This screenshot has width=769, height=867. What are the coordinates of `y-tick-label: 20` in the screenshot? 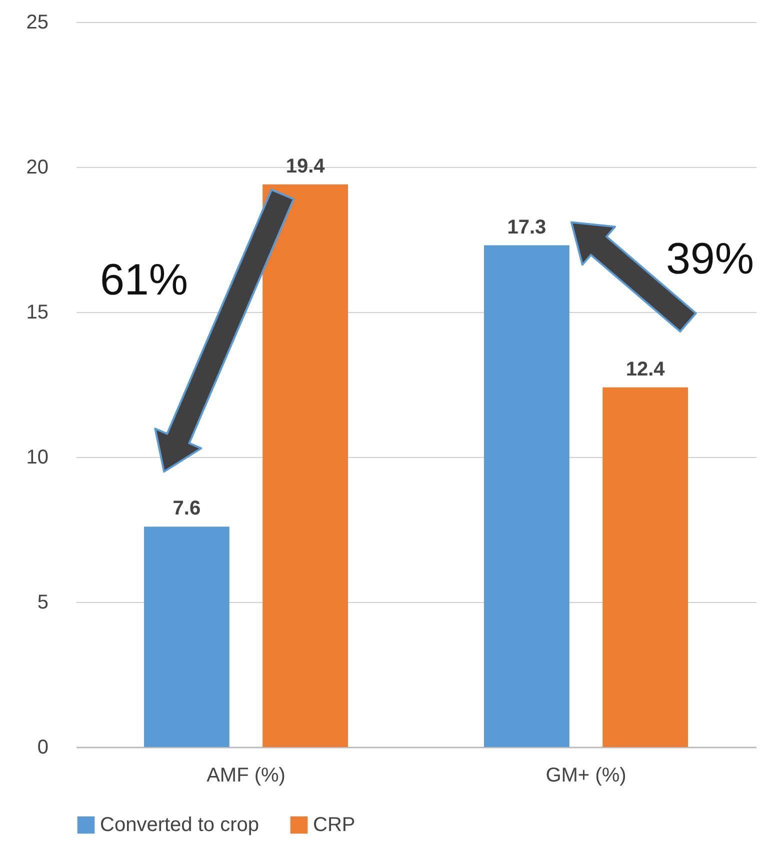 It's located at (37, 167).